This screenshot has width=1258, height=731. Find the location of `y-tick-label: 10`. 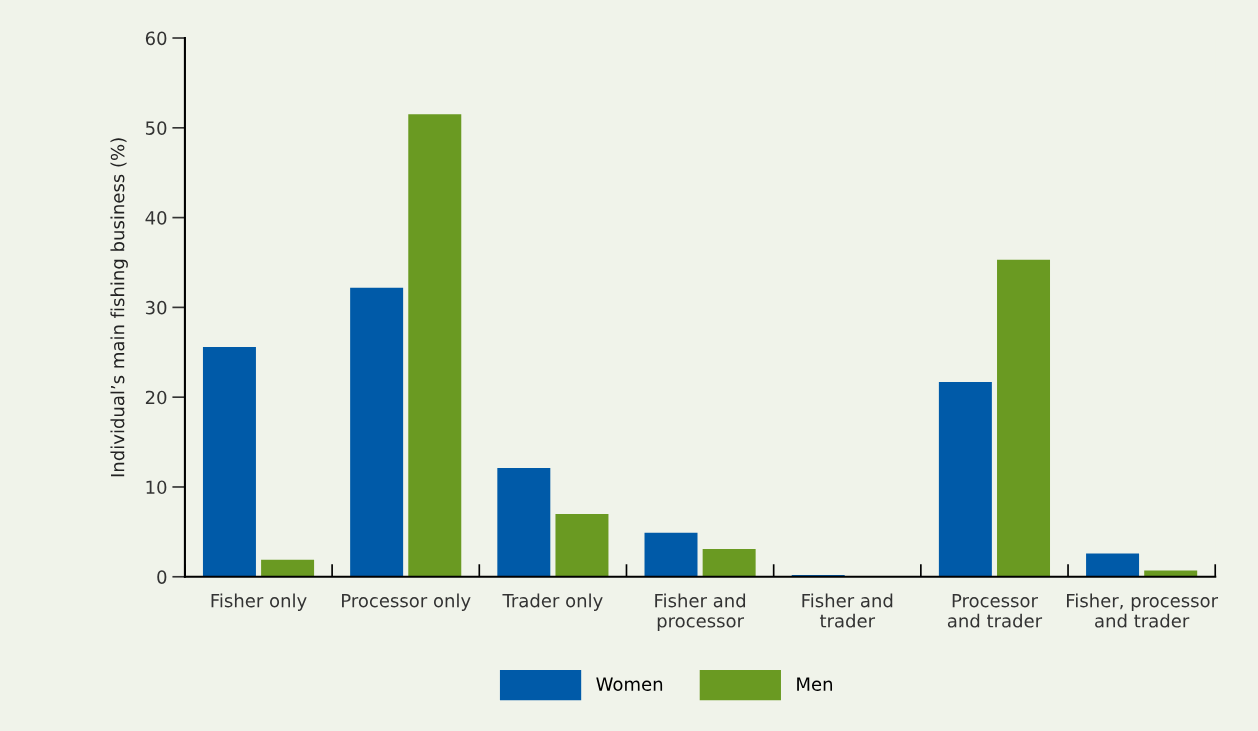

y-tick-label: 10 is located at coordinates (156, 487).